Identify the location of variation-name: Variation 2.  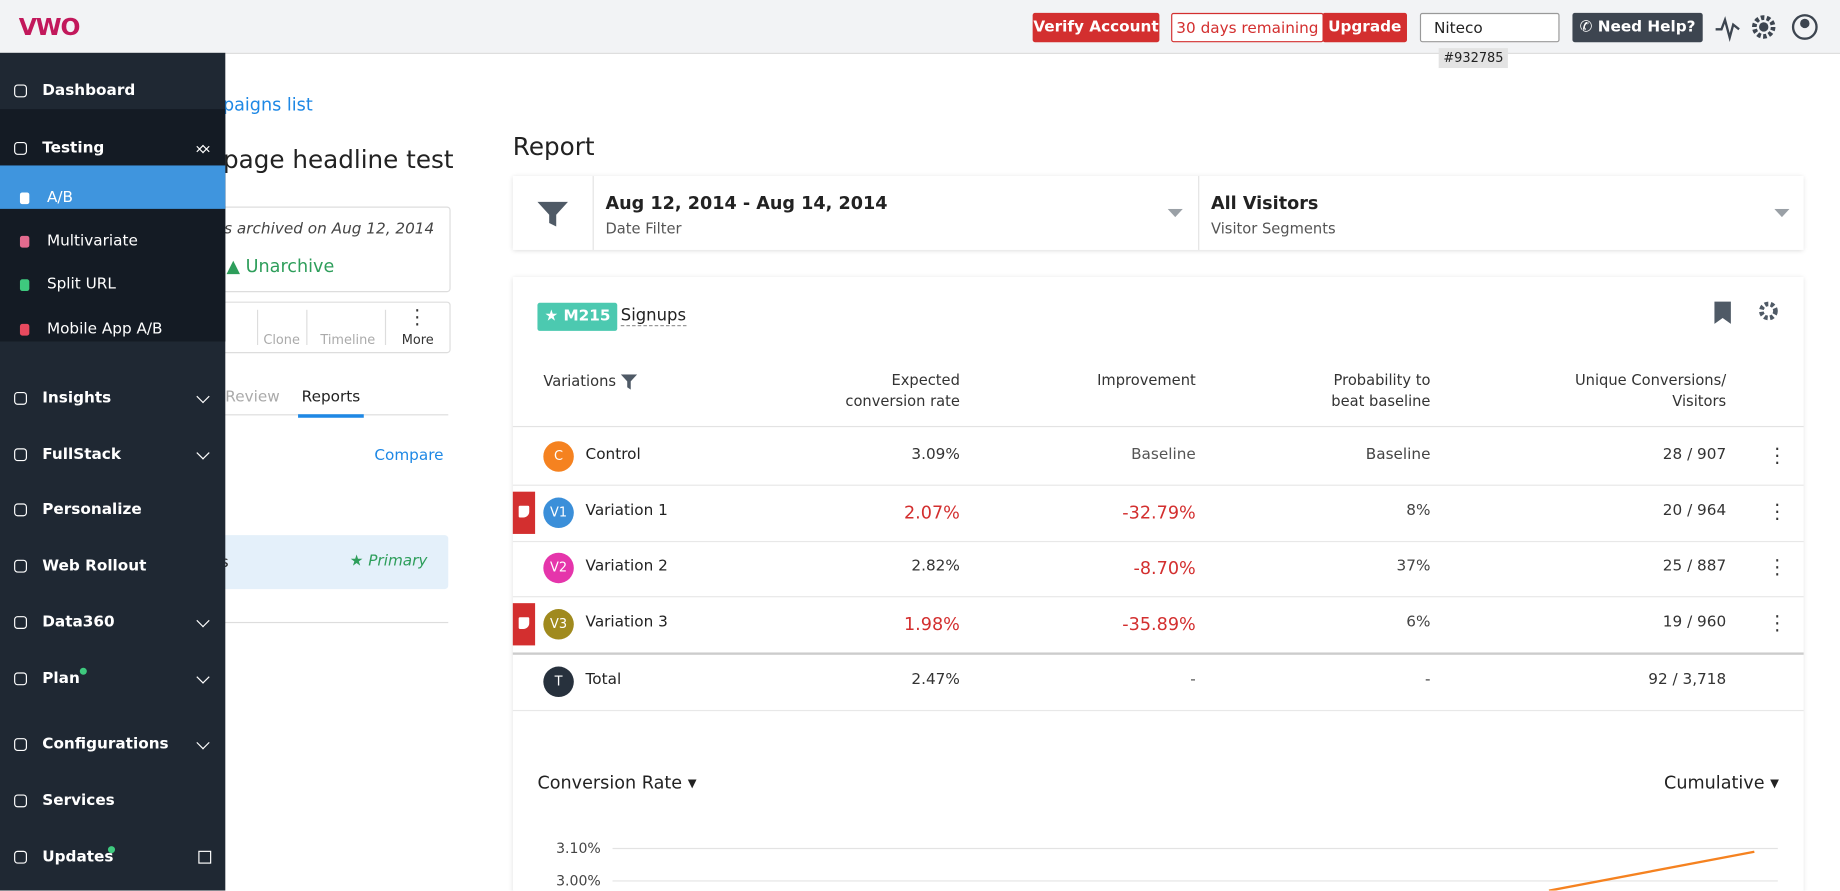
(626, 566).